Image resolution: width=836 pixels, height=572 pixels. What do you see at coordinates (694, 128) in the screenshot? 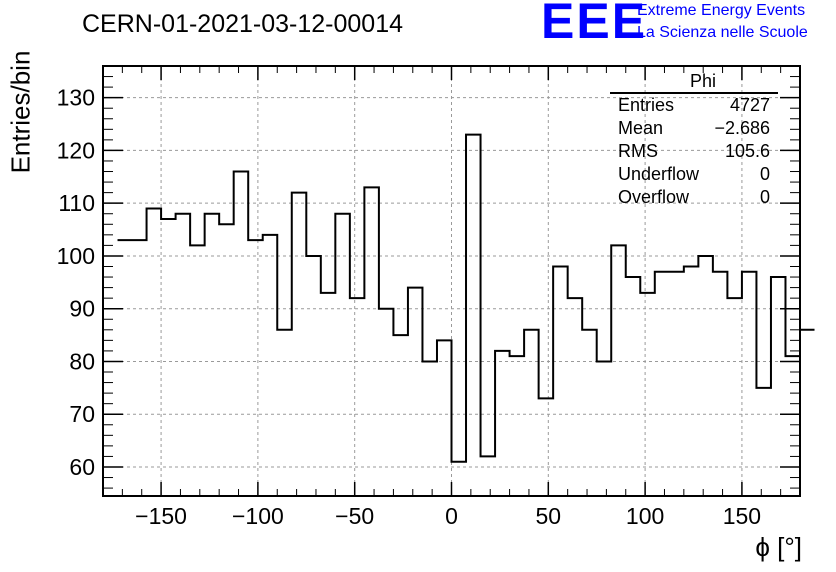
I see `stats-row: Mean −2.686` at bounding box center [694, 128].